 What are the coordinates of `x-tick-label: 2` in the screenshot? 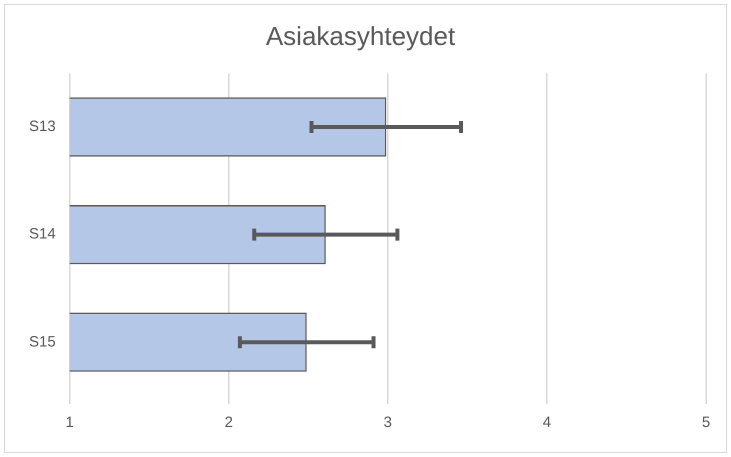 It's located at (228, 423).